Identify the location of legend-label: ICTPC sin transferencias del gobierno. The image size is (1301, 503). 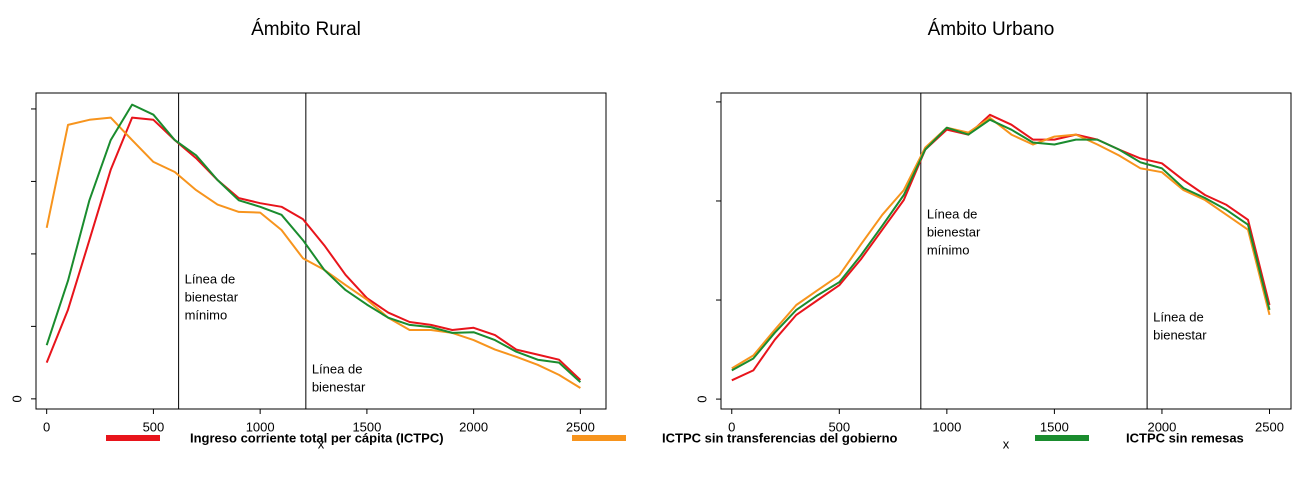
(780, 437).